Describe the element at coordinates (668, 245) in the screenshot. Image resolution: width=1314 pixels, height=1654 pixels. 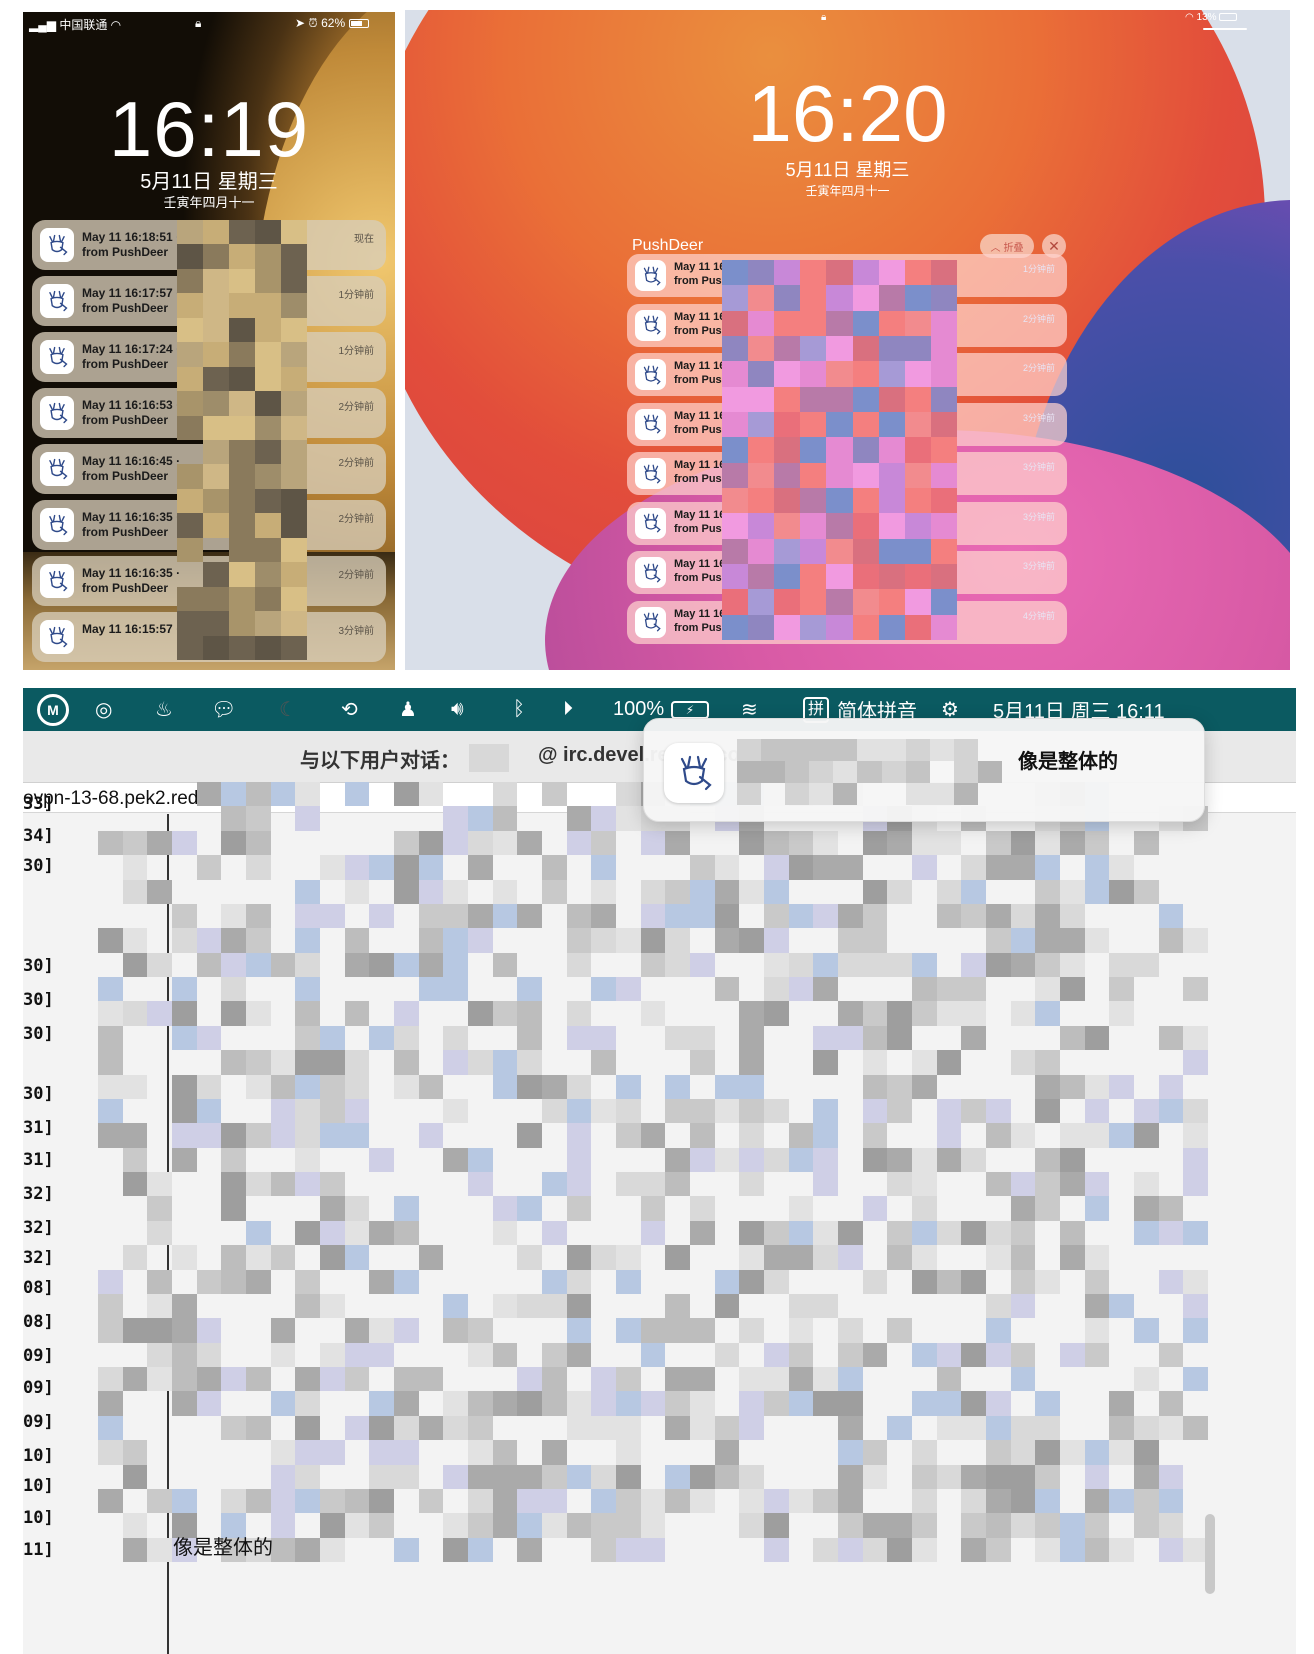
I see `notification-group-title: PushDeer` at that location.